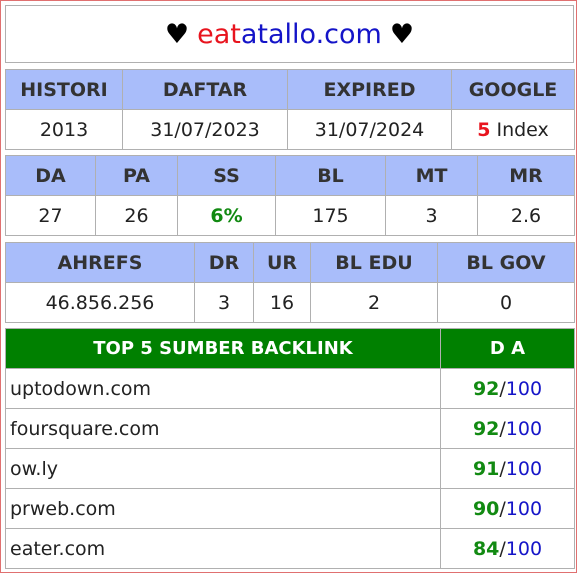 The height and width of the screenshot is (573, 577). Describe the element at coordinates (369, 89) in the screenshot. I see `header-expired: EXPIRED` at that location.